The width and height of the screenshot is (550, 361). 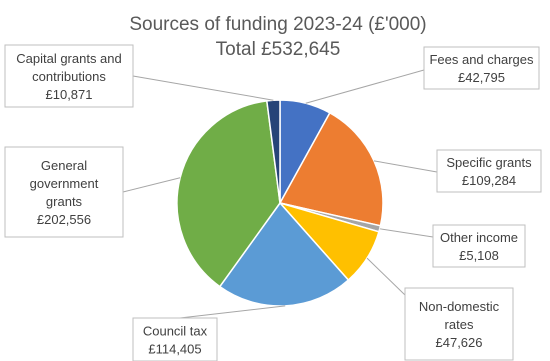 I want to click on data-label-value: £10,871, so click(x=69, y=94).